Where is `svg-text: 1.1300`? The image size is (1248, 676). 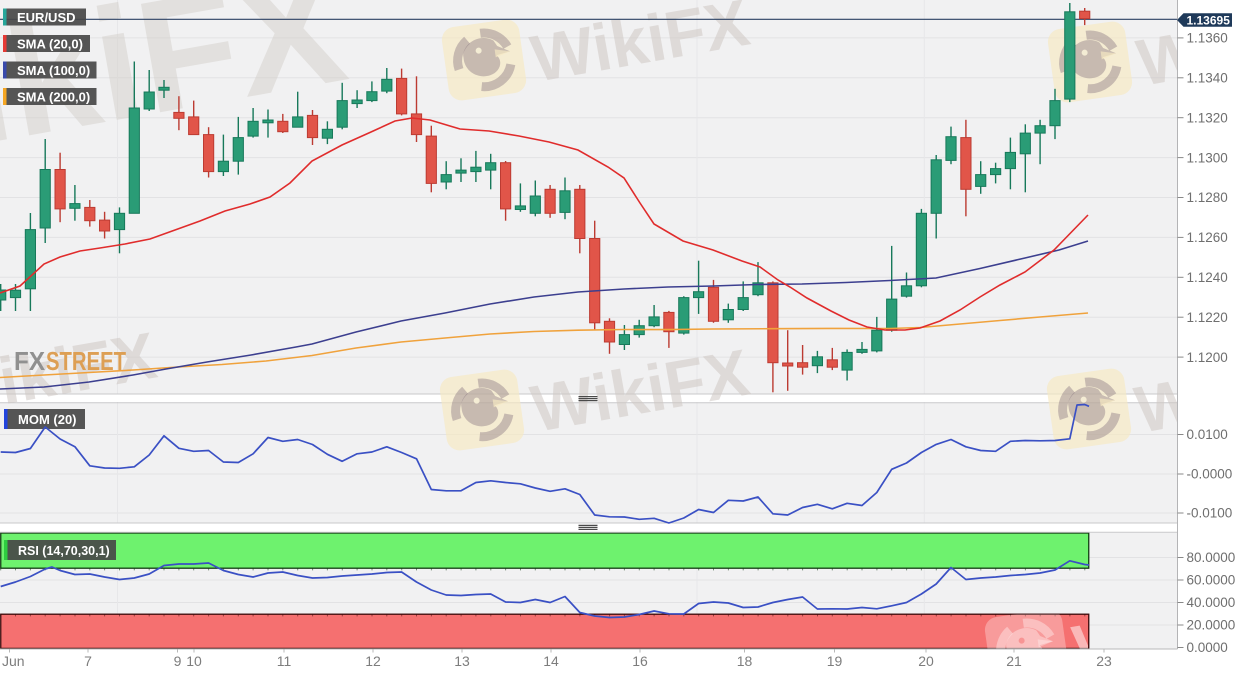 svg-text: 1.1300 is located at coordinates (1207, 157).